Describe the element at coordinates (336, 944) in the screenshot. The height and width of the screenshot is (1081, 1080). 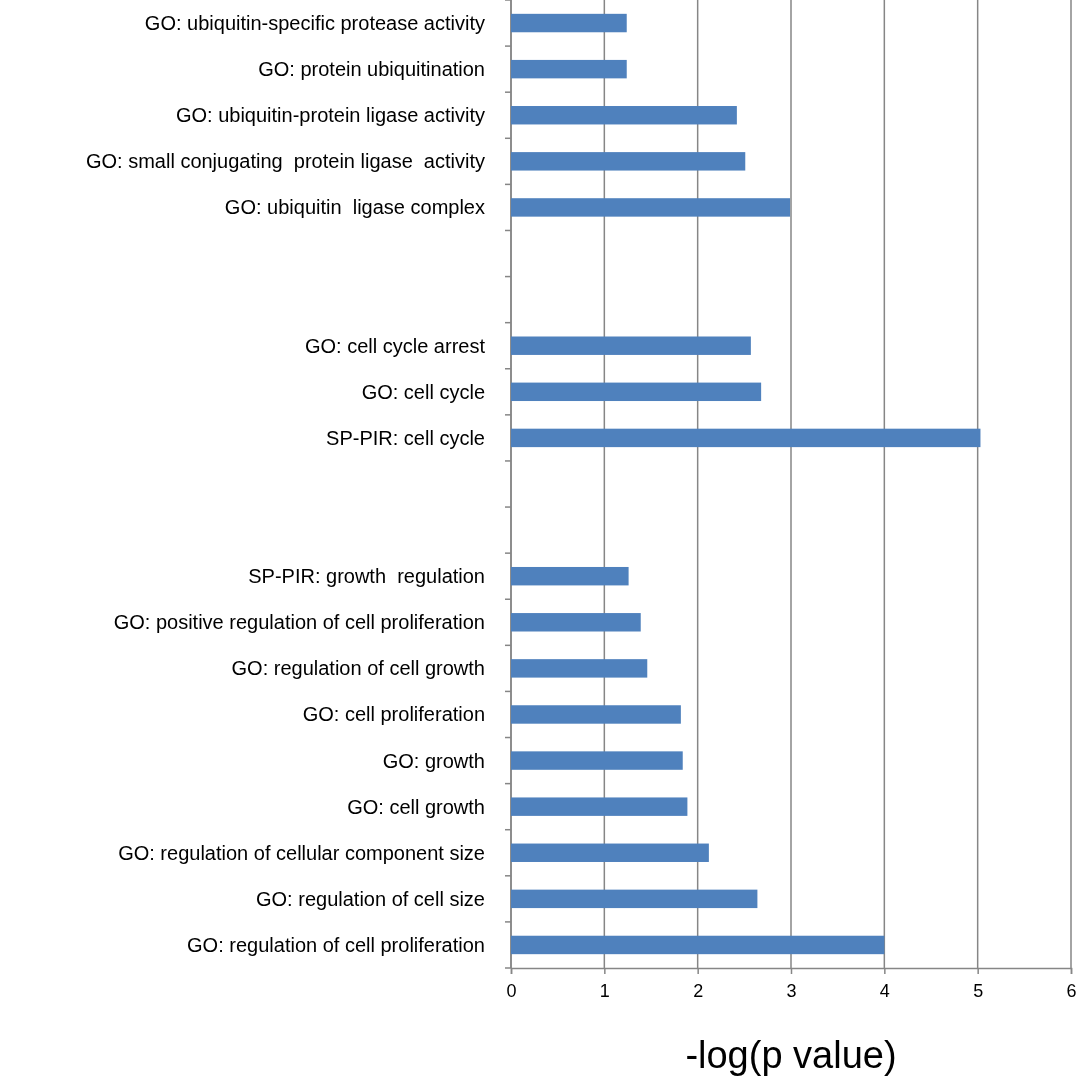
I see `y-tick-label: GO: regulation of cell proliferation` at that location.